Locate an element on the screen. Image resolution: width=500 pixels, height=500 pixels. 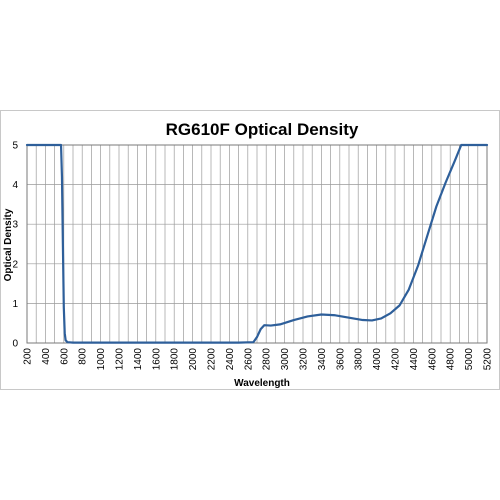
x-tick-label: 4000 is located at coordinates (377, 359).